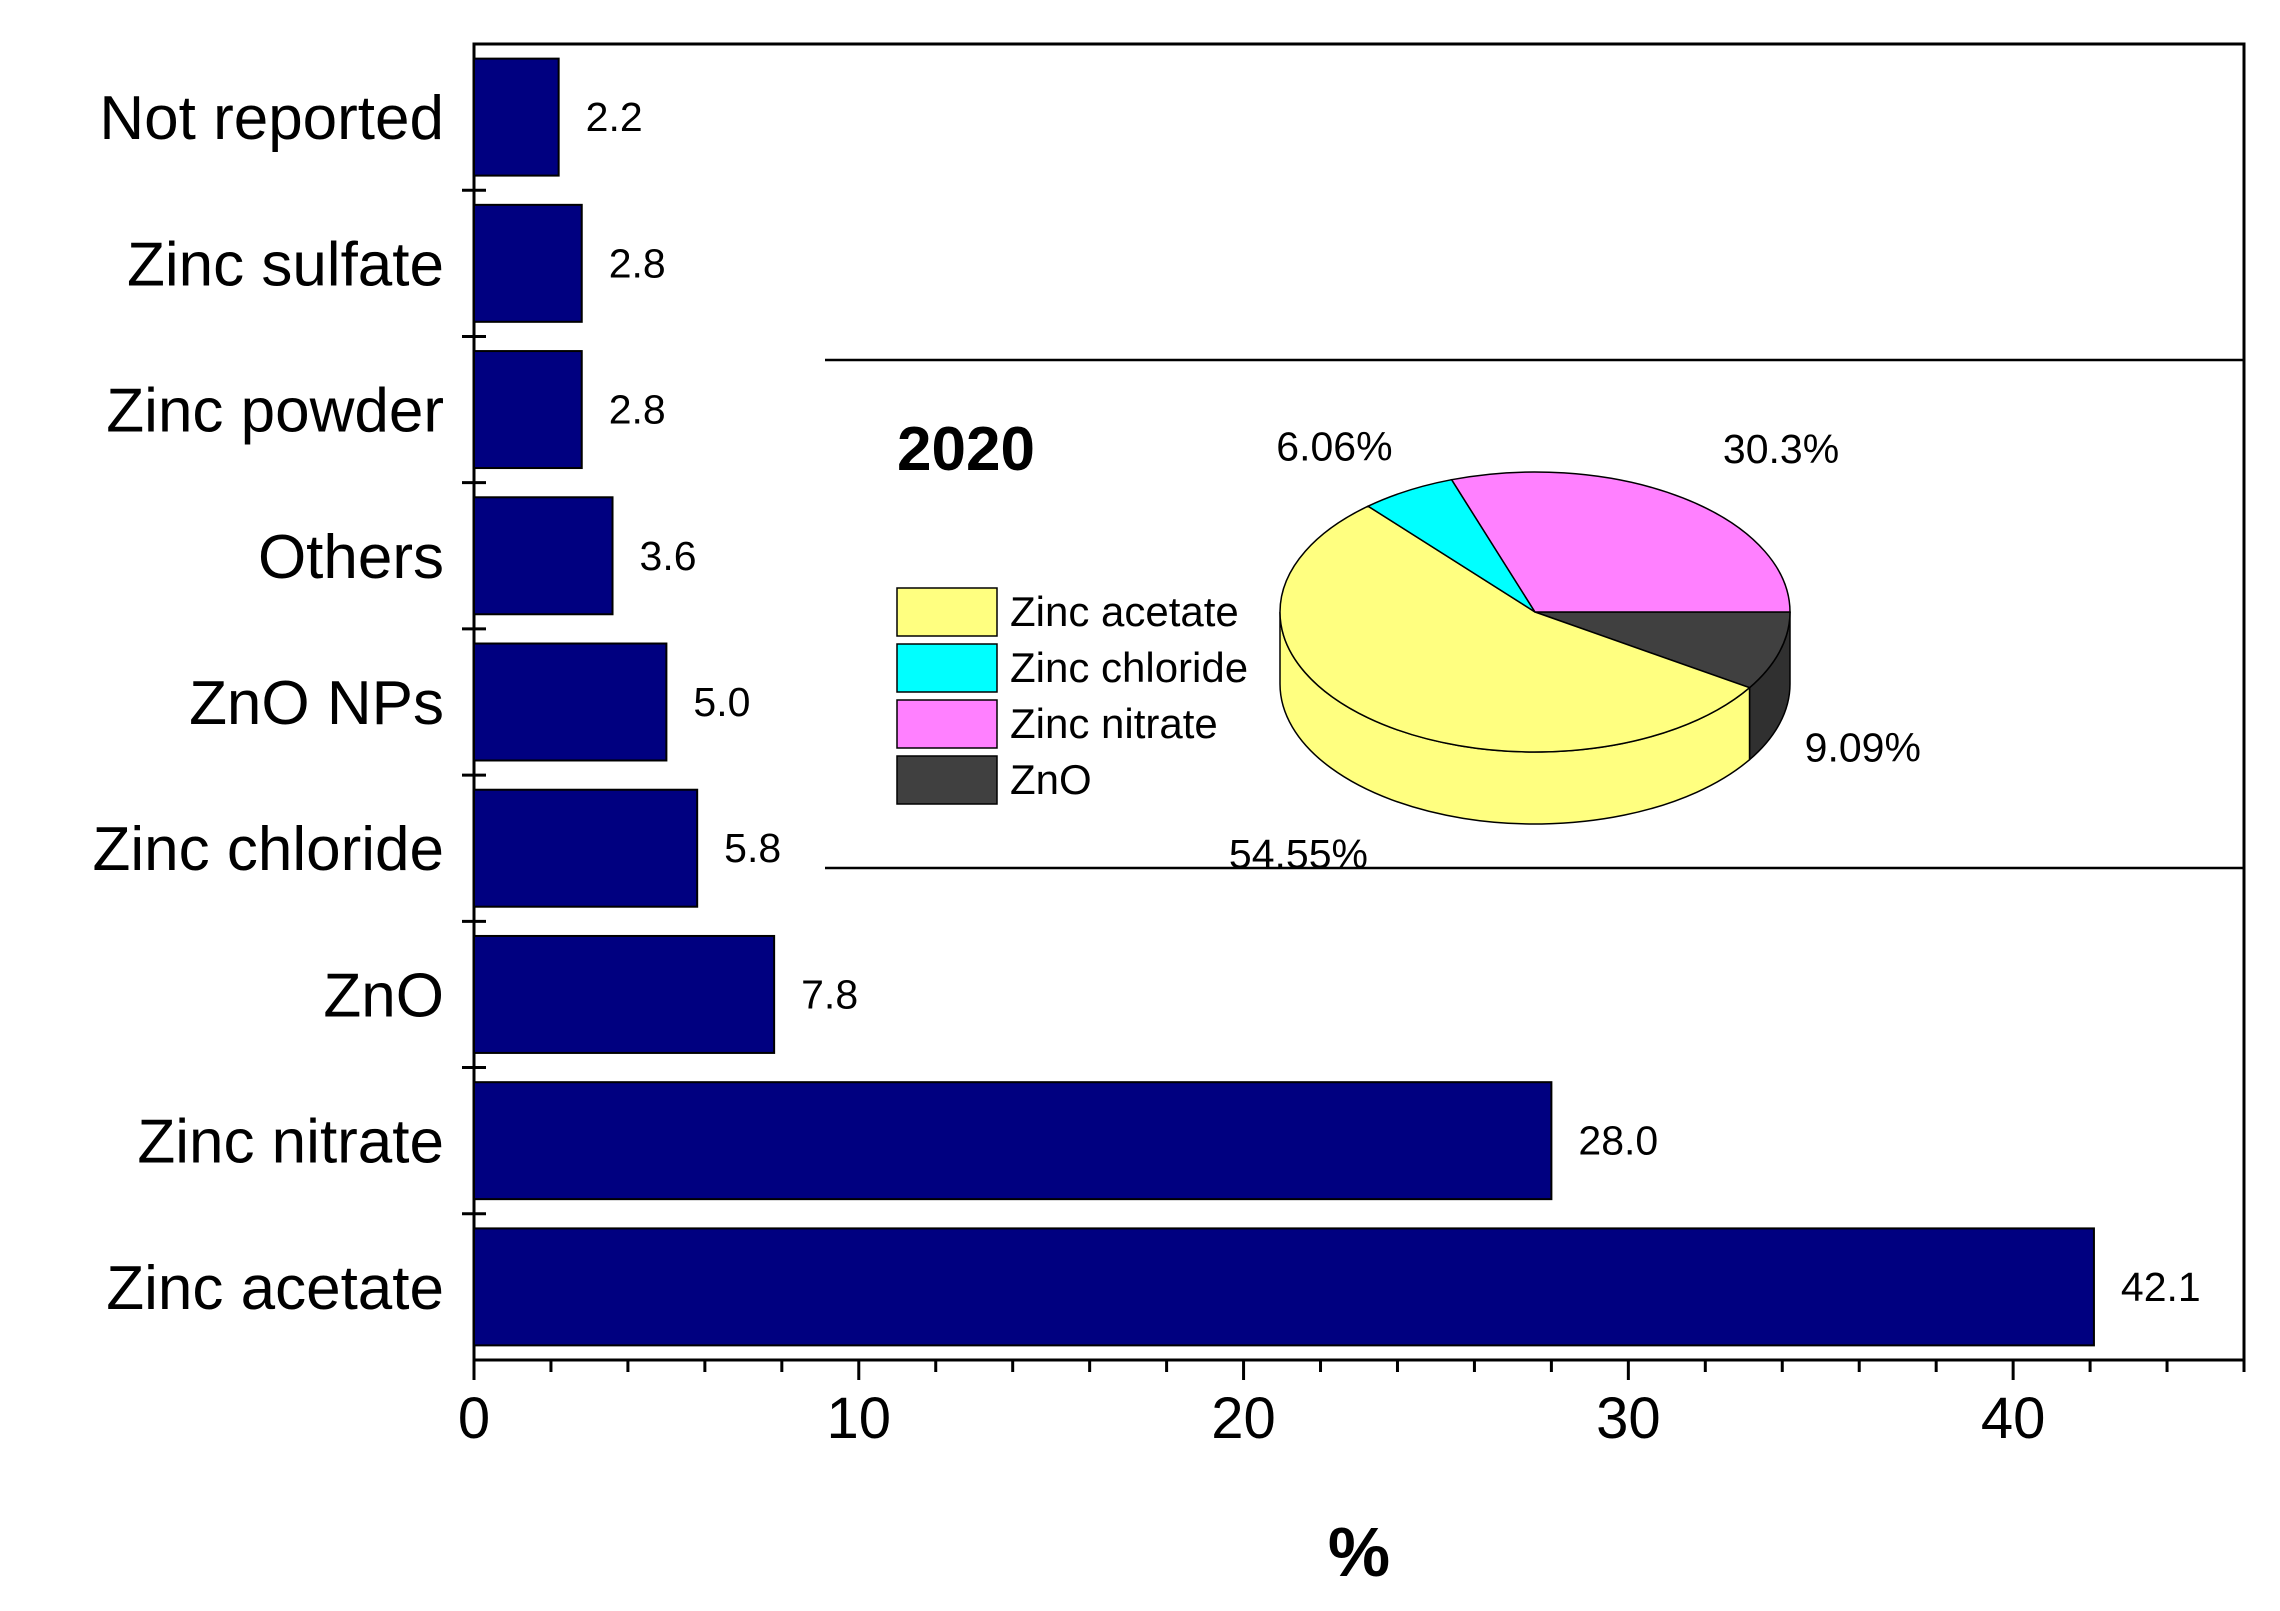 This screenshot has width=2280, height=1611. What do you see at coordinates (528, 410) in the screenshot?
I see `bar-zinc-powder` at bounding box center [528, 410].